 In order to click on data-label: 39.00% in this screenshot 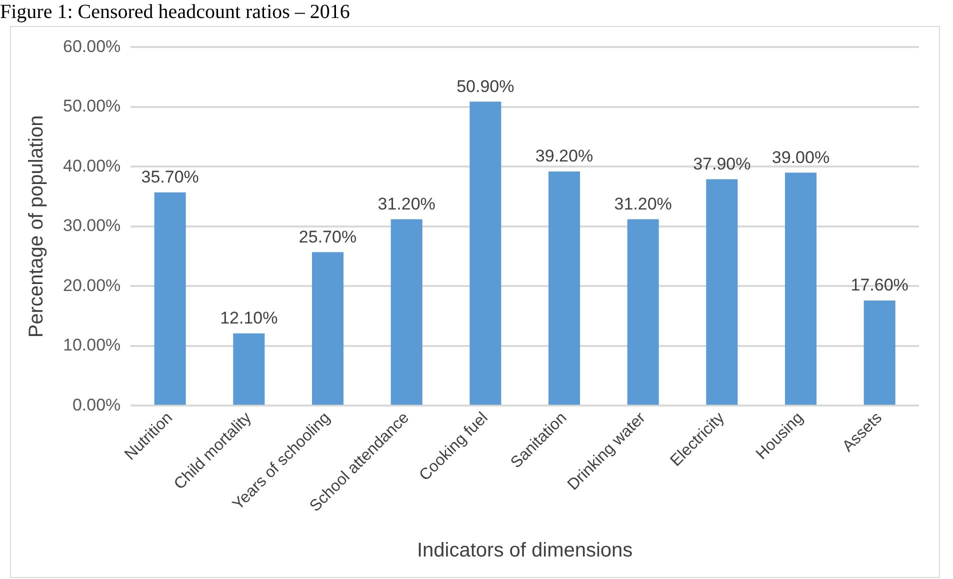, I will do `click(801, 157)`.